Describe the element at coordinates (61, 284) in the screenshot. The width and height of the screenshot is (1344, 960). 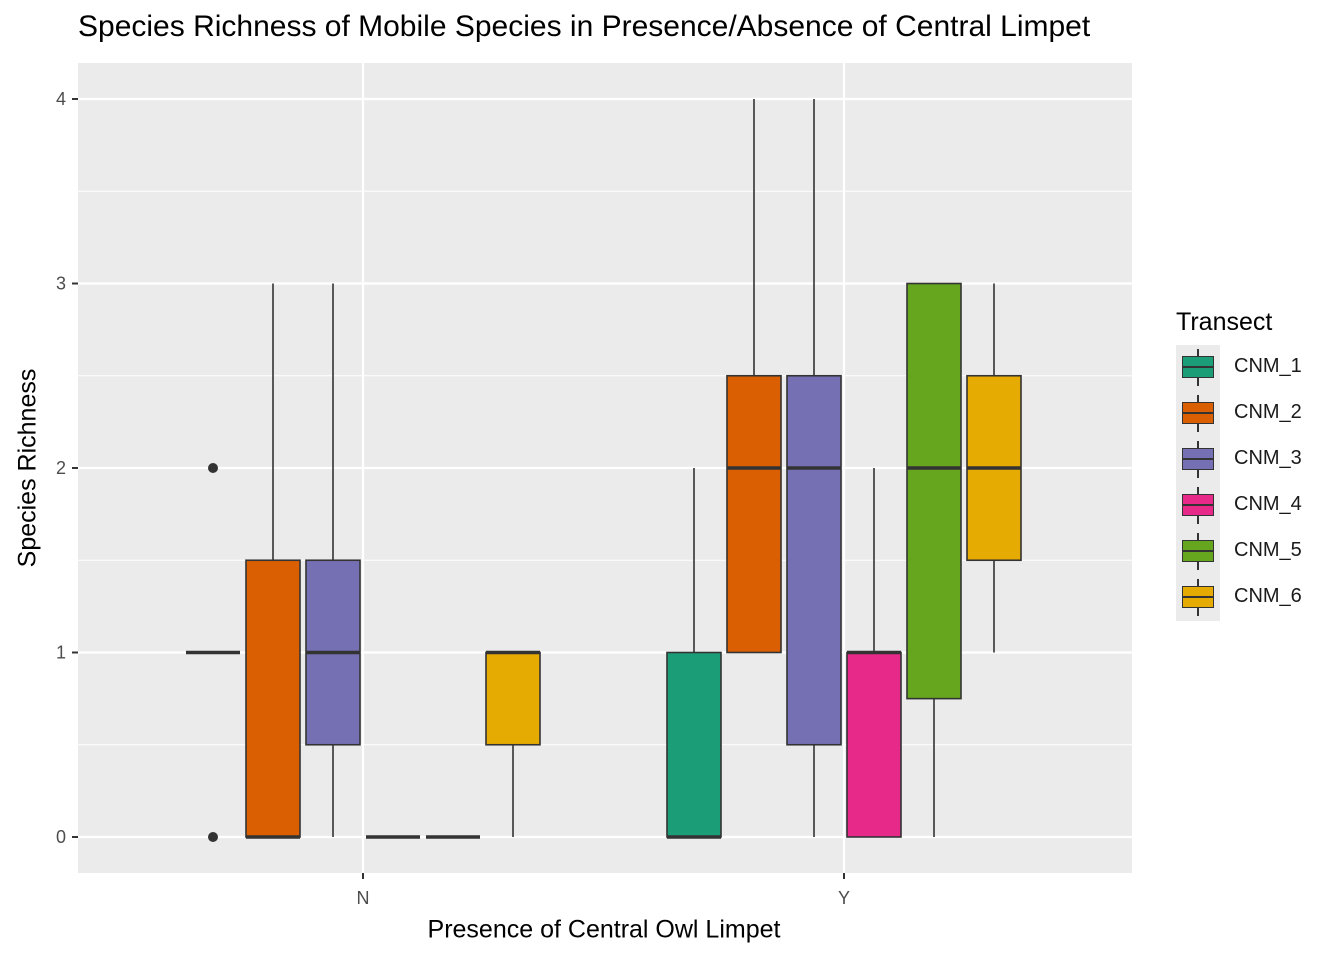
I see `y-tick-label: 3` at that location.